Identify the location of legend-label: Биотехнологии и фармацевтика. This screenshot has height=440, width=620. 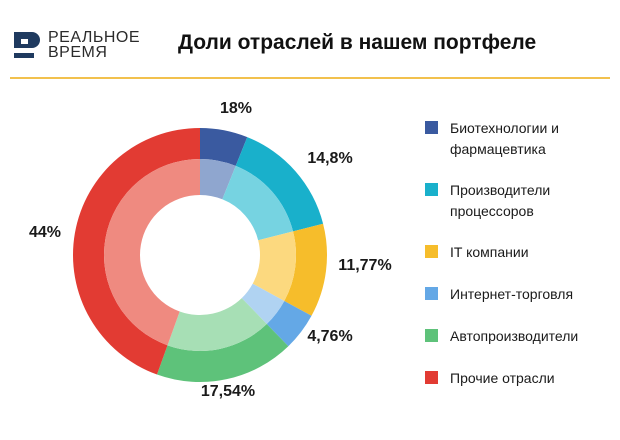
(504, 138).